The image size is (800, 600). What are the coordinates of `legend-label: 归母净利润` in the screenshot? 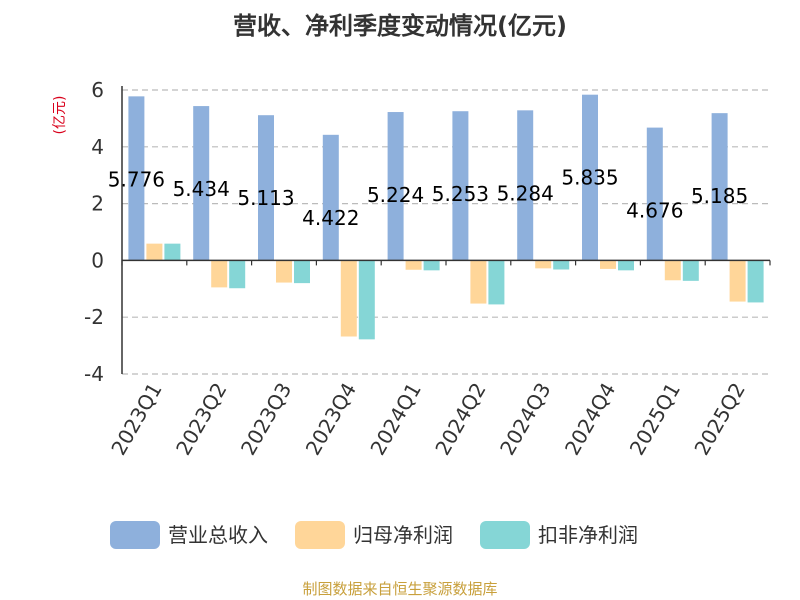 It's located at (403, 535).